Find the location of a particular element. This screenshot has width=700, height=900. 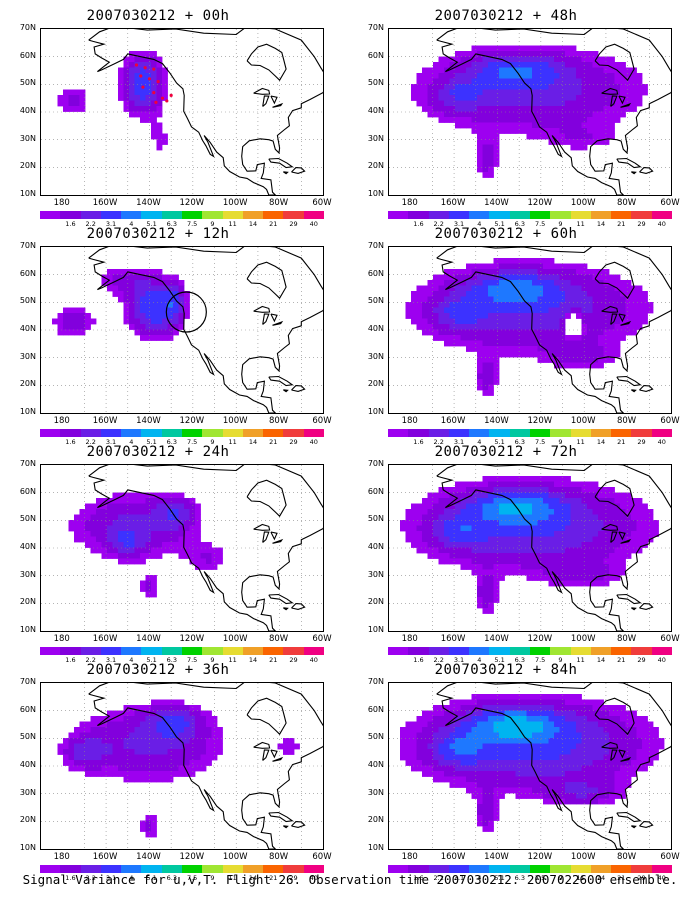

colorbar-label: 7.5 is located at coordinates (540, 660).